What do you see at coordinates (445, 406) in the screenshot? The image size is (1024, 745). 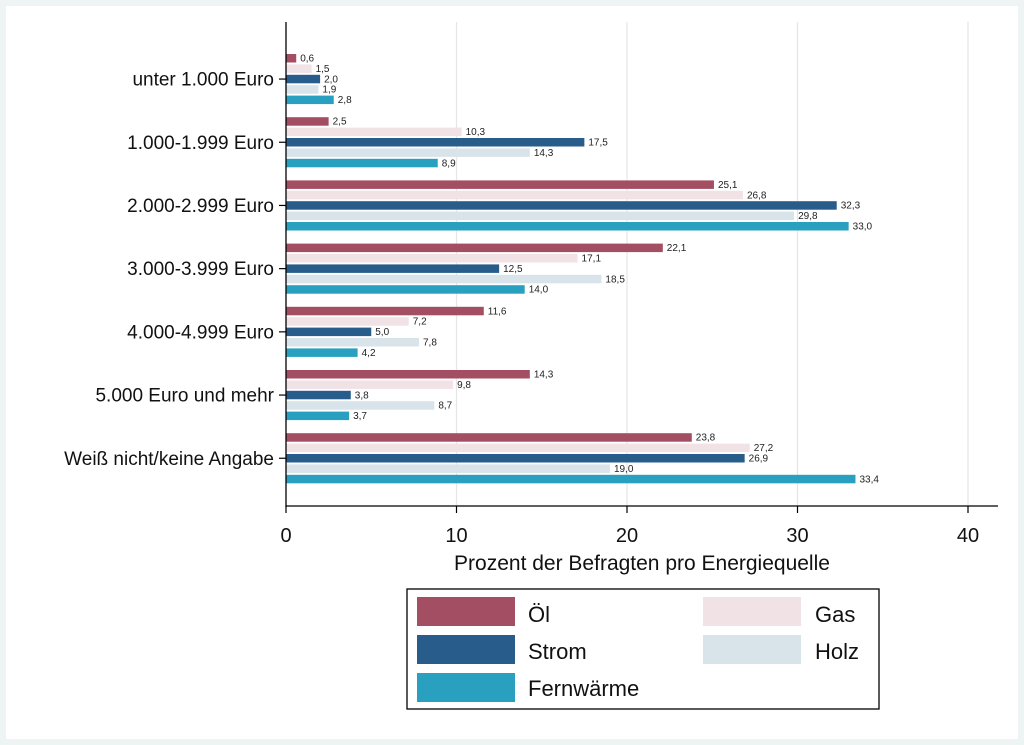 I see `data-label: 8,7` at bounding box center [445, 406].